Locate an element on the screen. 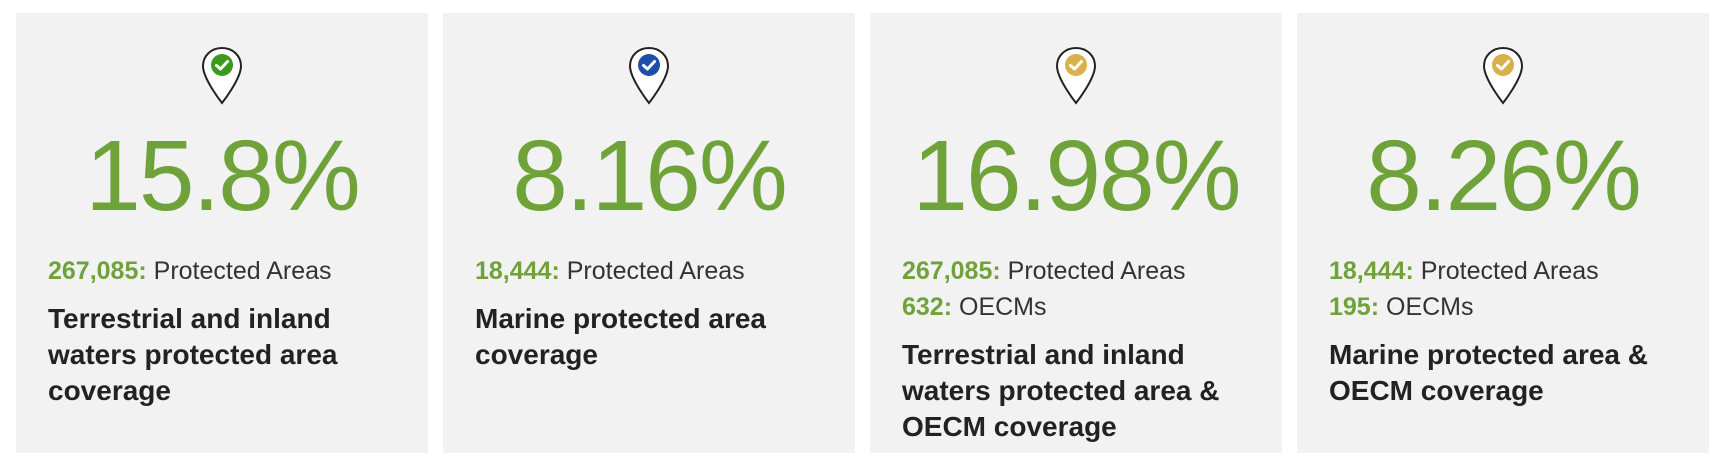 The image size is (1725, 469). stats-list: 267,085: Protected Areas is located at coordinates (190, 271).